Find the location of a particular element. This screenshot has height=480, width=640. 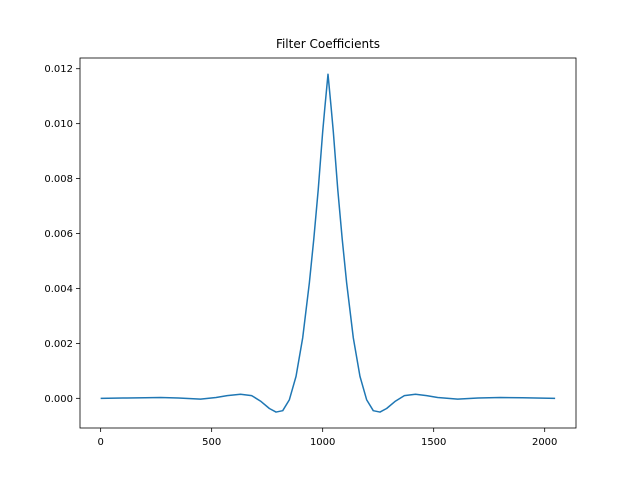

y-tick-label-6: 0.012 is located at coordinates (58, 69).